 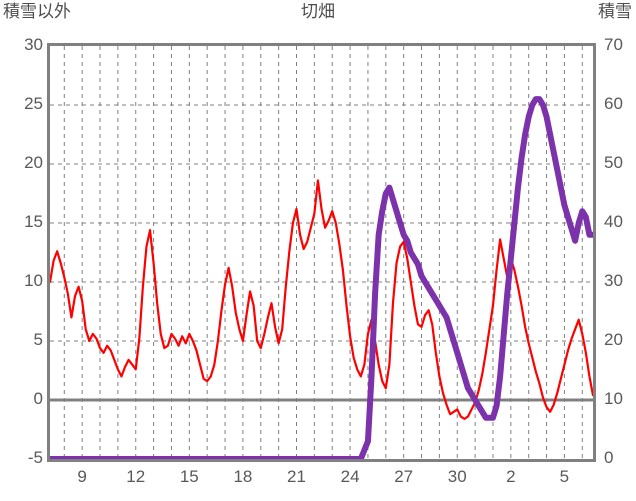 I want to click on y-tick-right: 70, so click(x=613, y=44).